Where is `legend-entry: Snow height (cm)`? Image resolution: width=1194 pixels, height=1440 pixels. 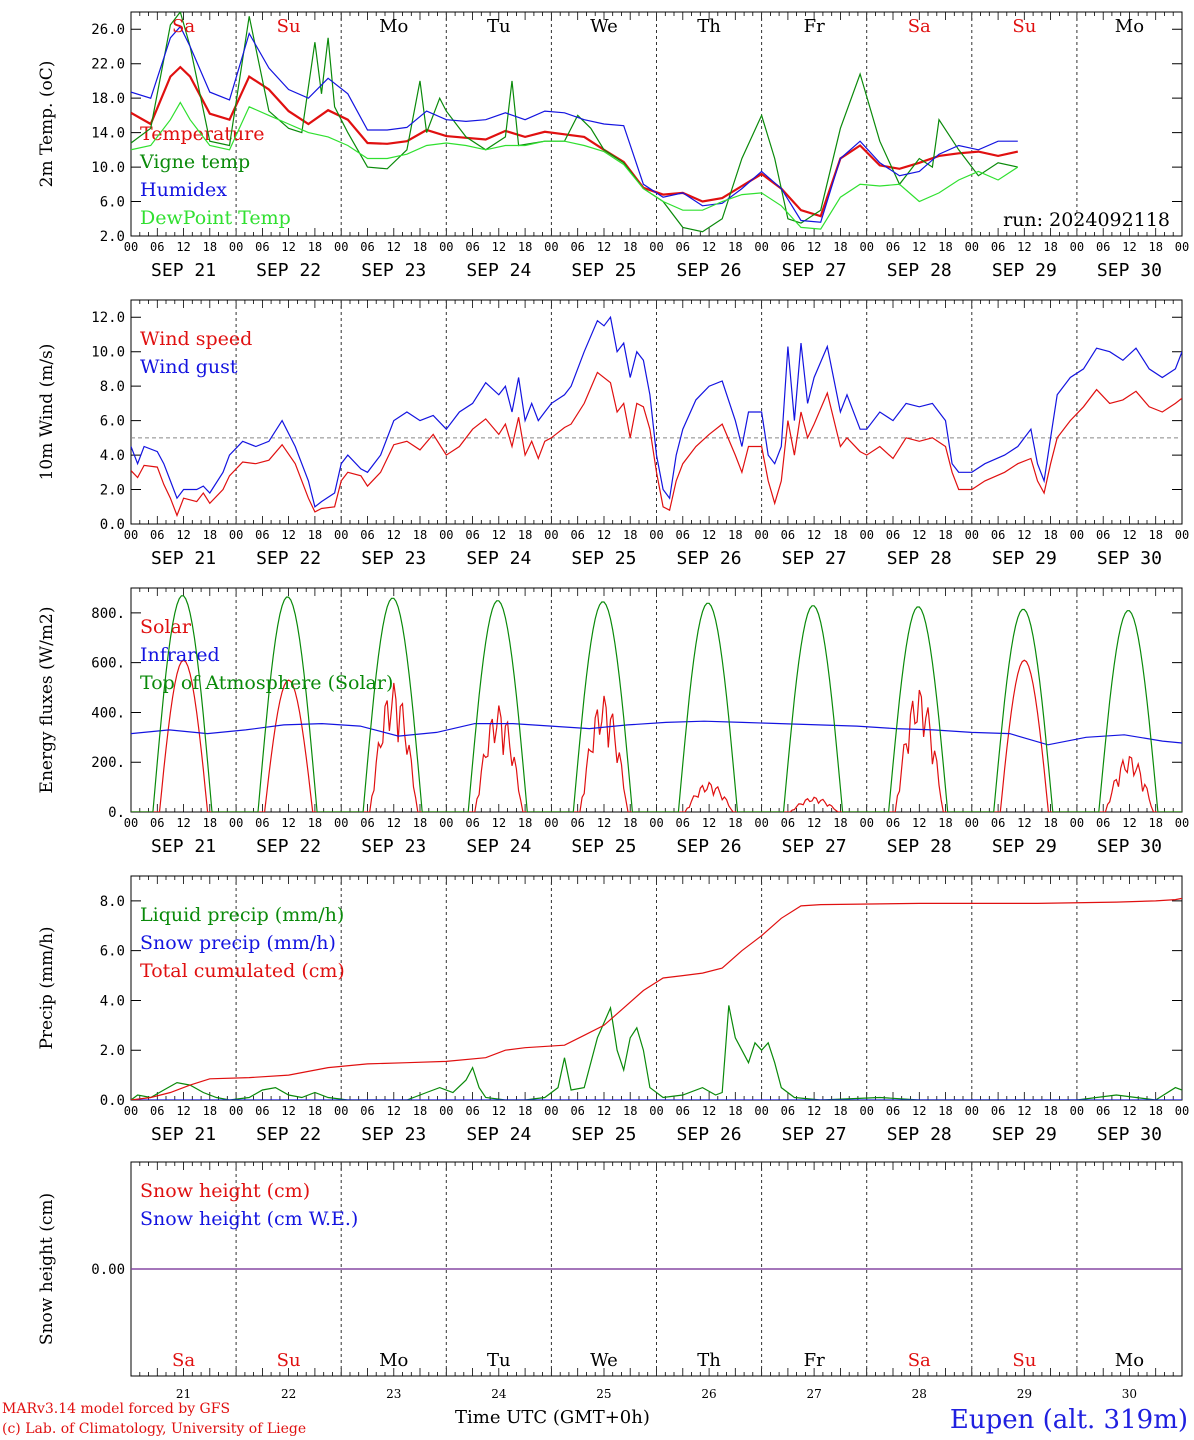
legend-entry: Snow height (cm) is located at coordinates (225, 1191).